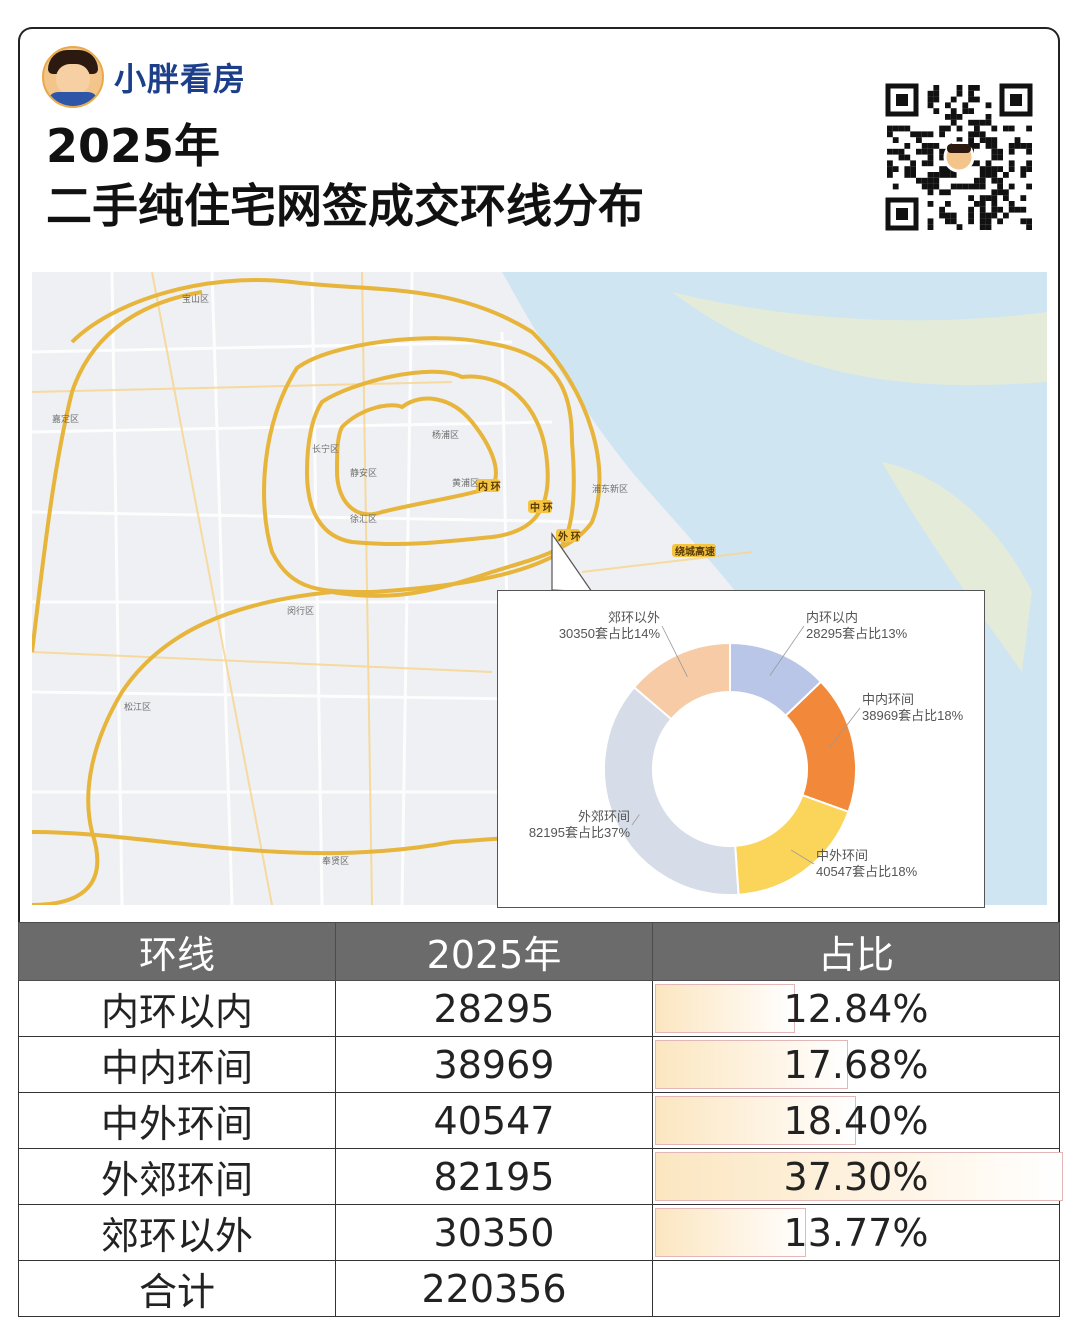 This screenshot has width=1080, height=1334. I want to click on cartoon-avatar-icon, so click(73, 77).